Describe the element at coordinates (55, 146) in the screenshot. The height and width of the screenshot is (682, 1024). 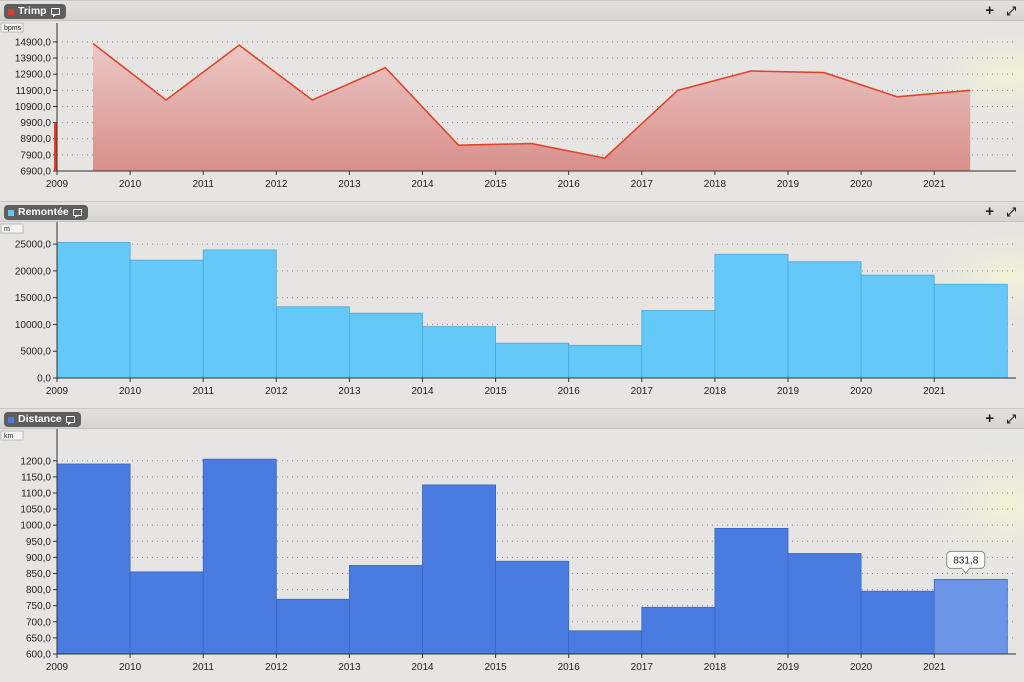
I see `y-axis-accent` at that location.